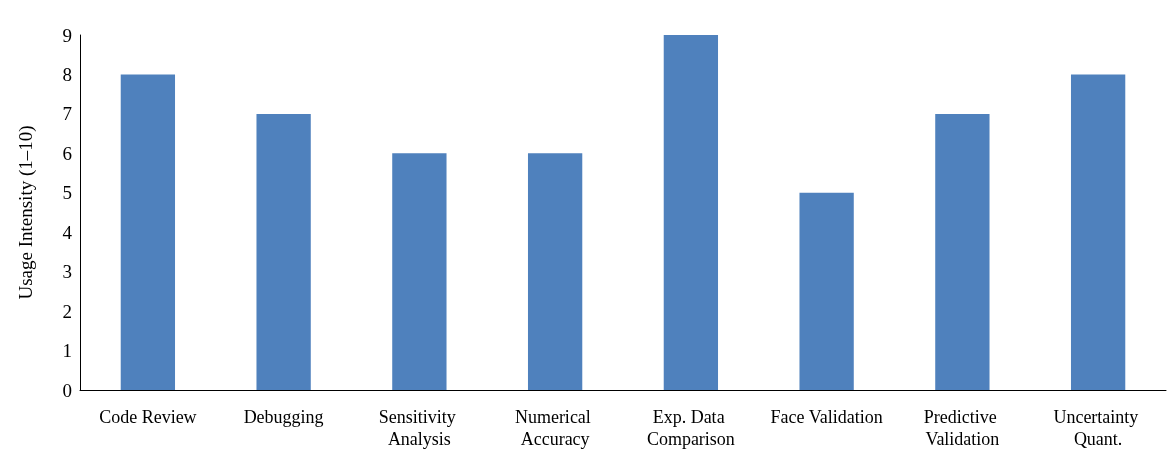 The image size is (1176, 455). Describe the element at coordinates (555, 428) in the screenshot. I see `x-tick-label: Numerical Accuracy` at that location.